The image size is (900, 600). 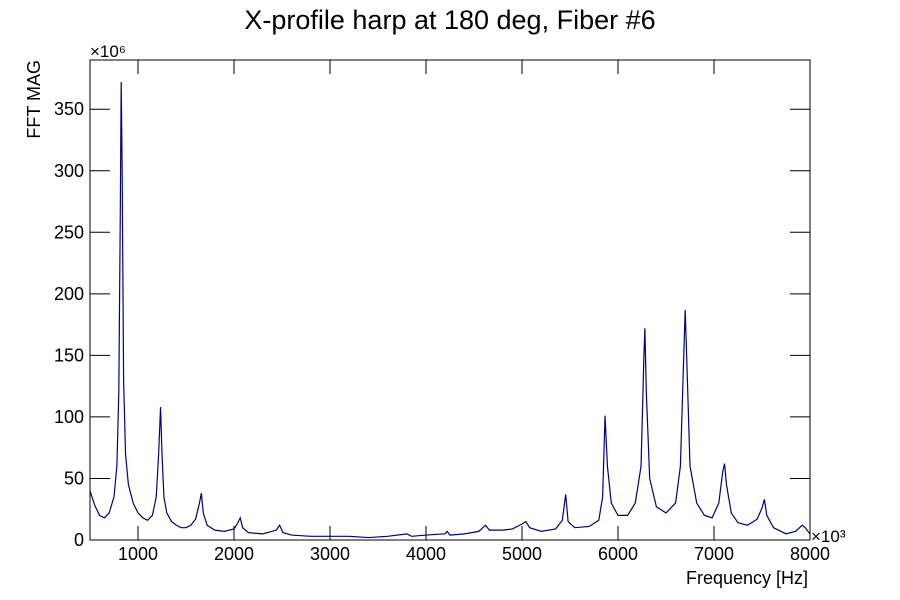 What do you see at coordinates (330, 554) in the screenshot?
I see `x-tick-label: 3000` at bounding box center [330, 554].